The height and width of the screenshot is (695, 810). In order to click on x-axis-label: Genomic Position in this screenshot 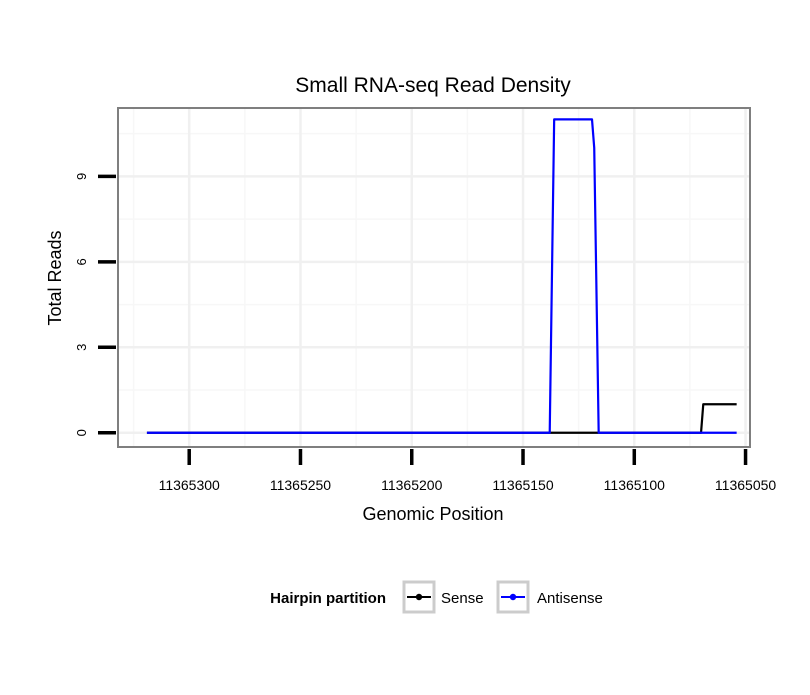, I will do `click(432, 514)`.